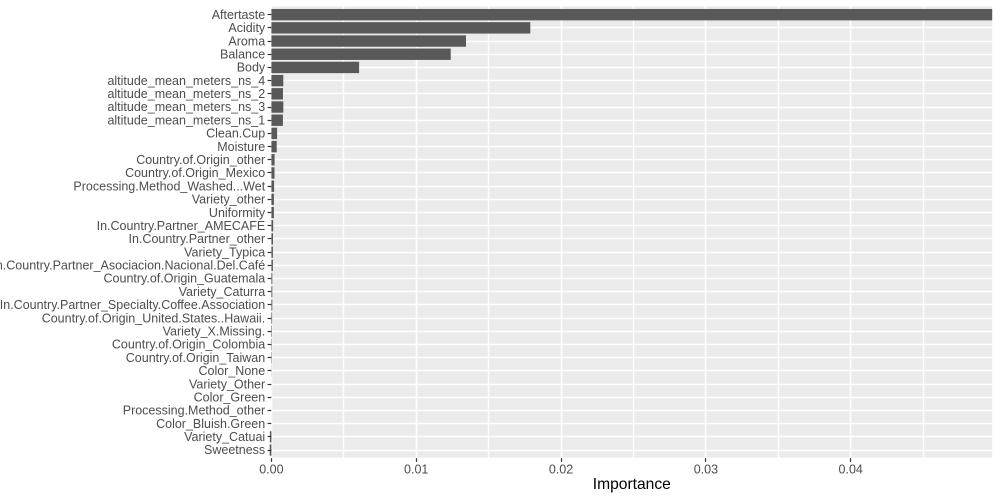  What do you see at coordinates (241, 147) in the screenshot?
I see `svg-text: Moisture` at bounding box center [241, 147].